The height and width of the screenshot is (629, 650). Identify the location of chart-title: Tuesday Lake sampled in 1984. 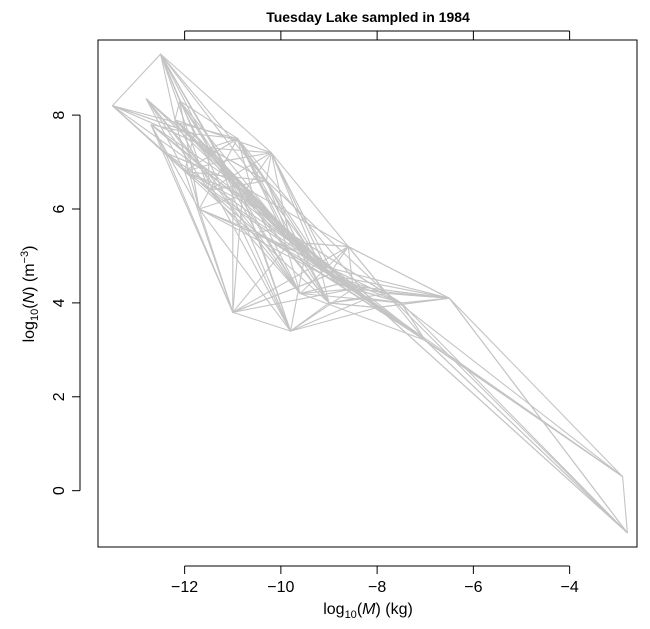
(368, 17).